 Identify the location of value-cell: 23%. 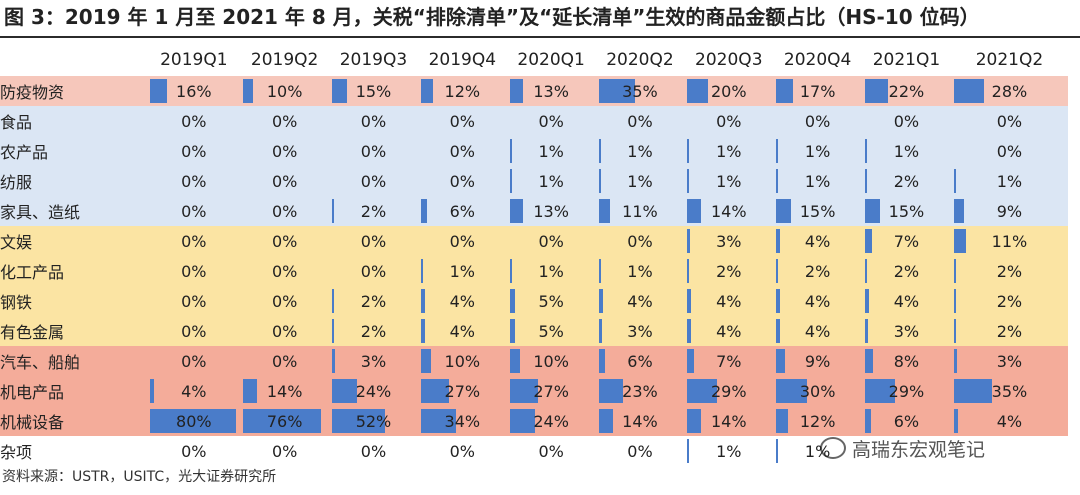
(640, 391).